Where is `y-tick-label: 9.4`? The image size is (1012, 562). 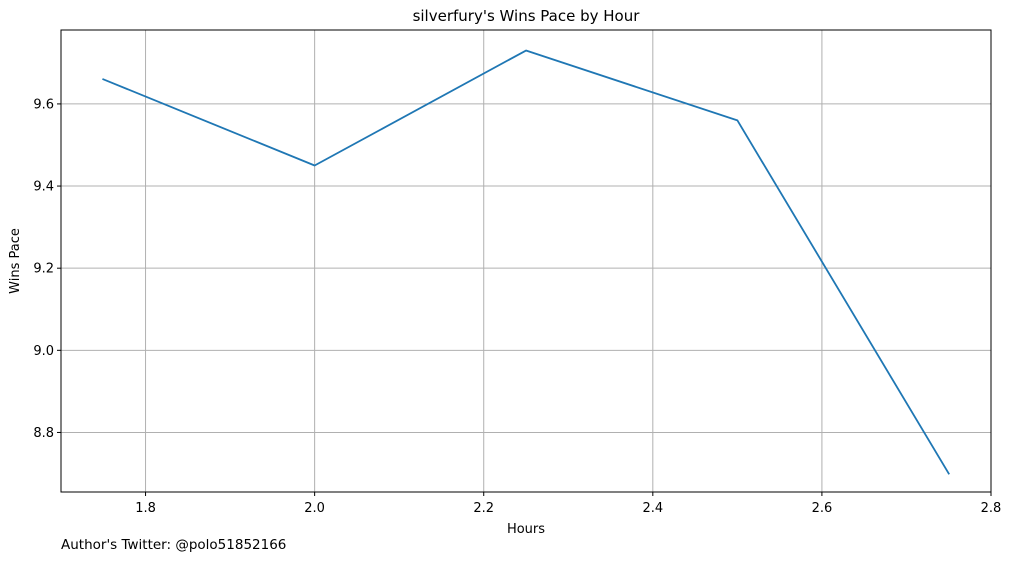
y-tick-label: 9.4 is located at coordinates (43, 187).